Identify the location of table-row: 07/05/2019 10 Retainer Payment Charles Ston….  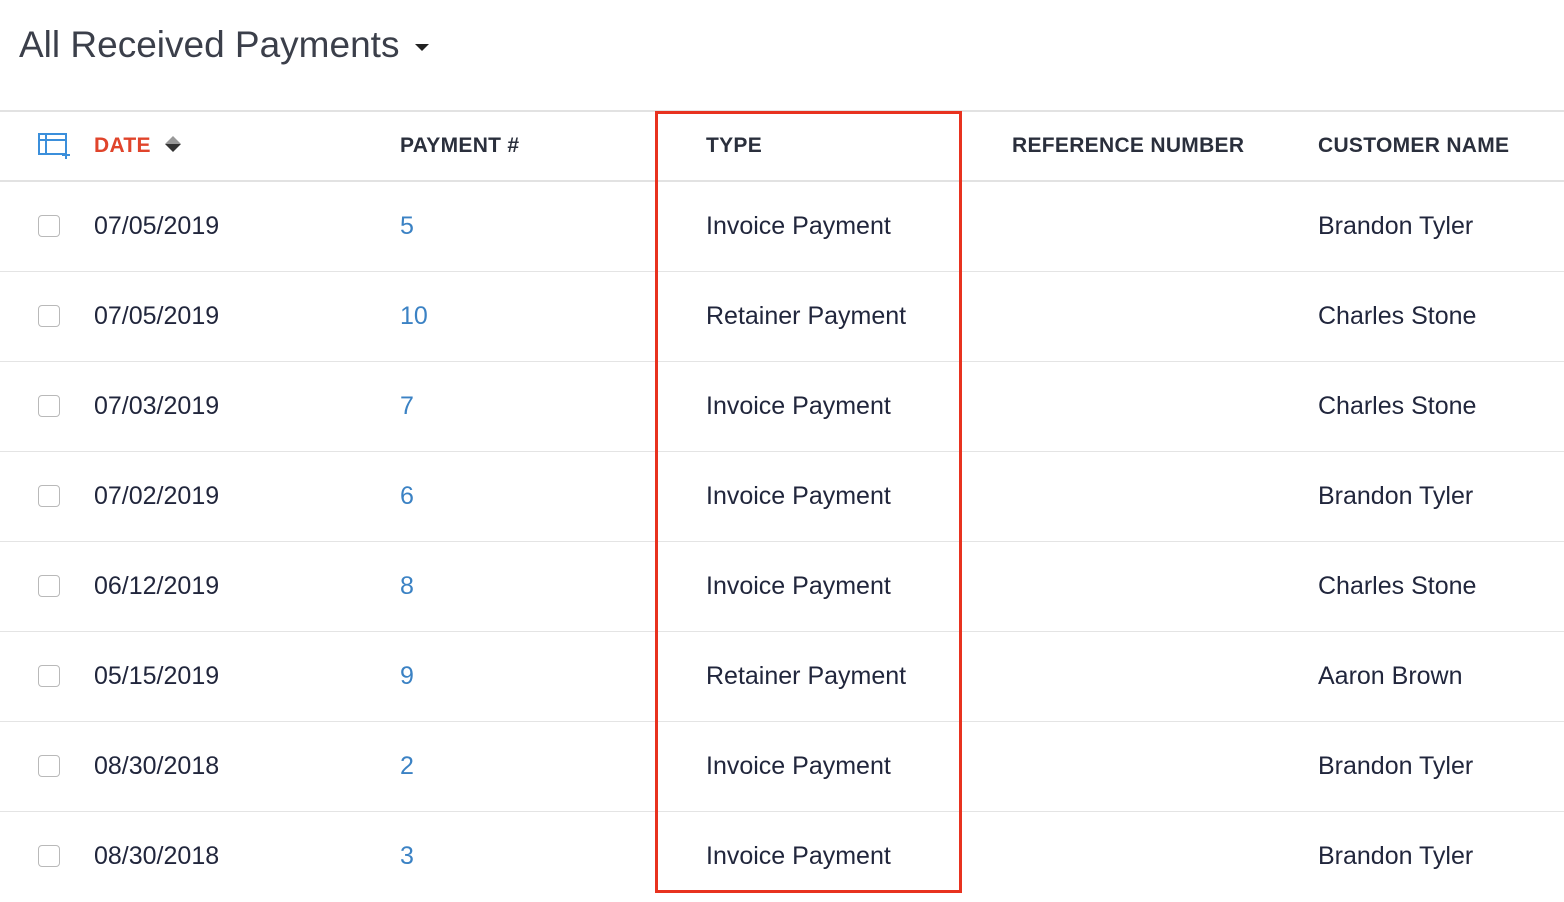
(782, 317).